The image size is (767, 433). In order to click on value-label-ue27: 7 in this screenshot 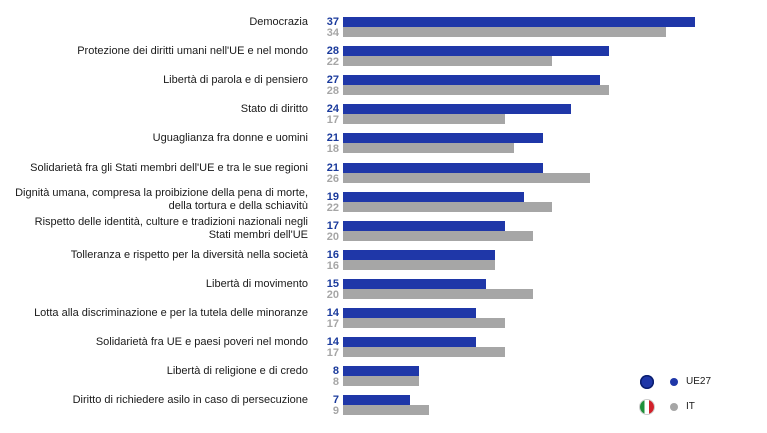, I will do `click(335, 400)`.